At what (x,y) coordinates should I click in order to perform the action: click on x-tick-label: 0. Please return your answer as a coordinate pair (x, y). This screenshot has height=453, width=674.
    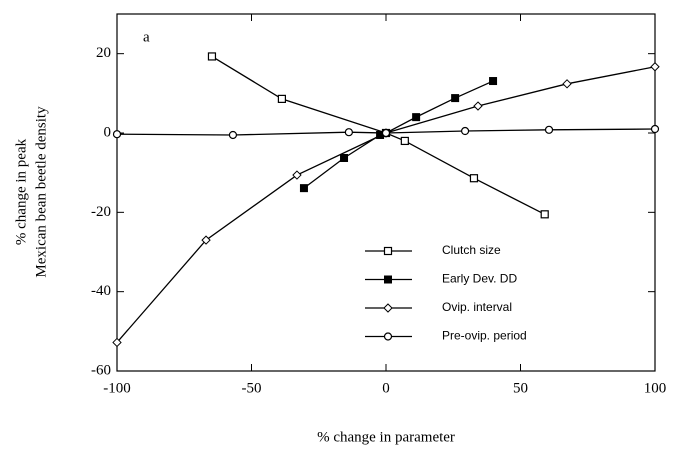
    Looking at the image, I should click on (386, 388).